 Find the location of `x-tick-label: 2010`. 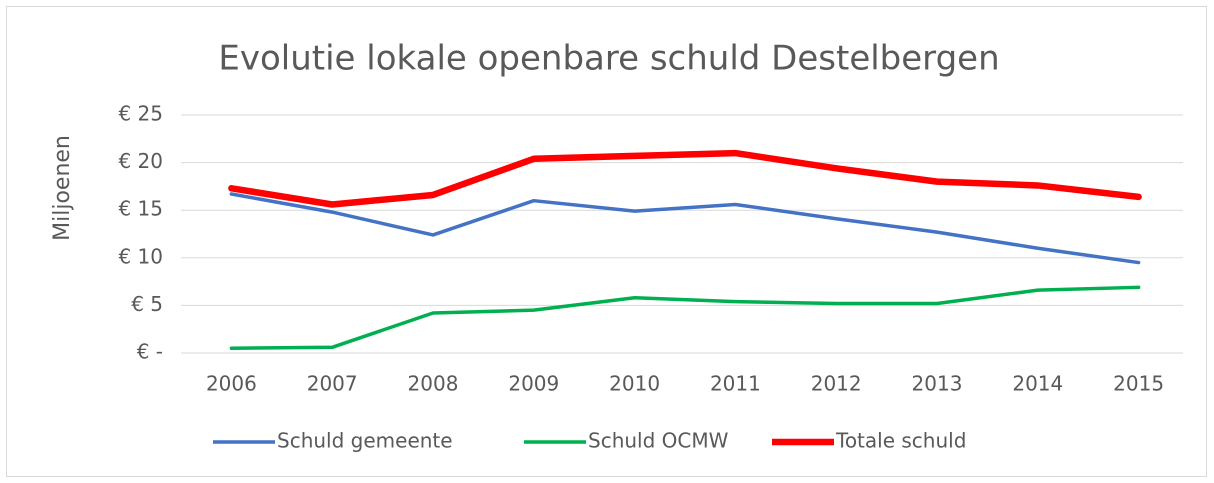

x-tick-label: 2010 is located at coordinates (634, 384).